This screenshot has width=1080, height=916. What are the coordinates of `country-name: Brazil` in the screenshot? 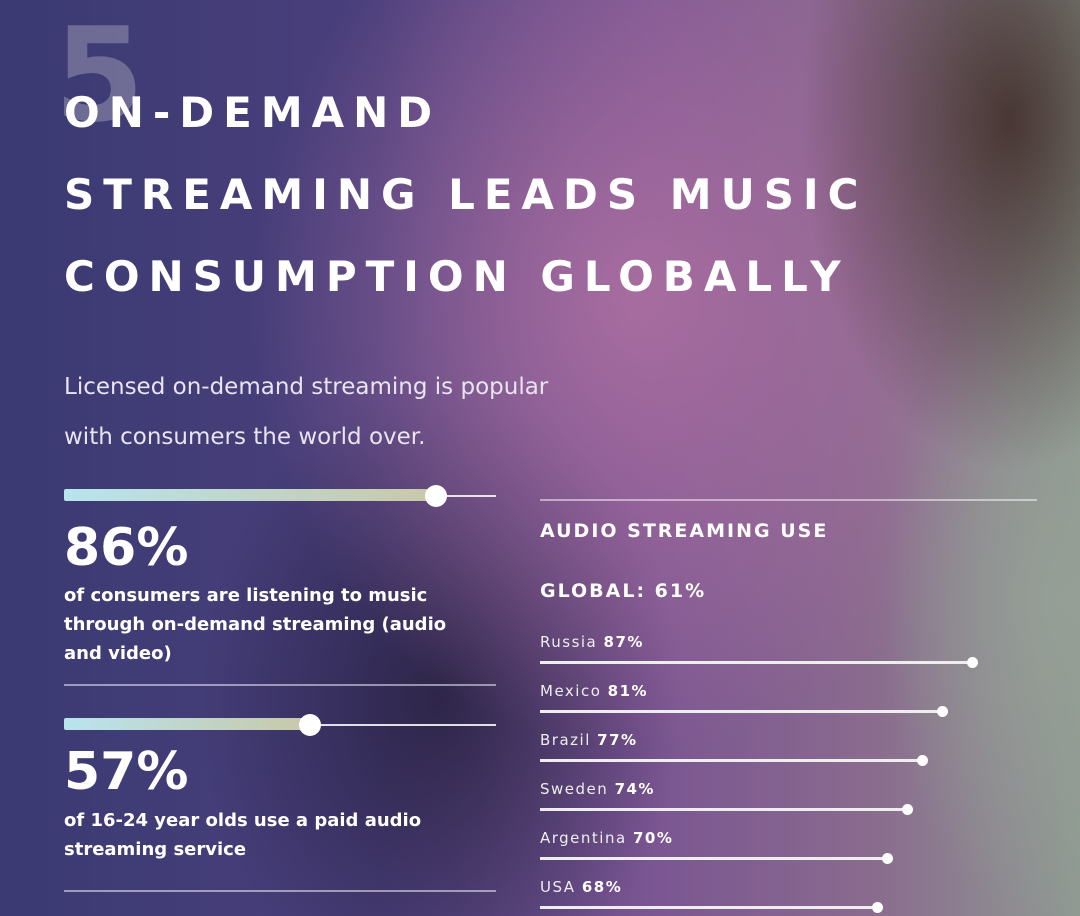 It's located at (565, 740).